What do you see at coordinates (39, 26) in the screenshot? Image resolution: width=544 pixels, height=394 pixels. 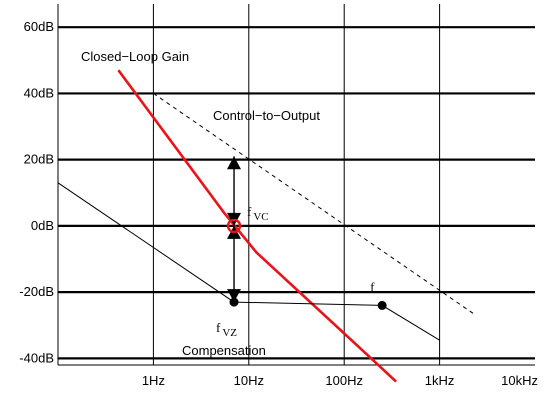 I see `y-tick-label: 60dB` at bounding box center [39, 26].